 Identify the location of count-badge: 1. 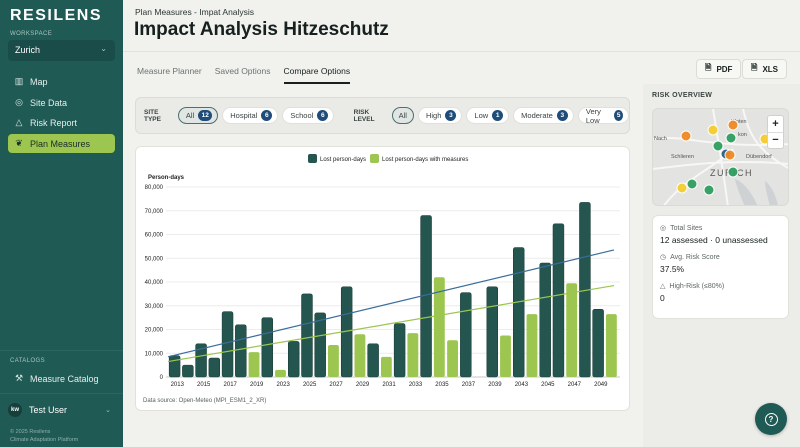
(498, 115).